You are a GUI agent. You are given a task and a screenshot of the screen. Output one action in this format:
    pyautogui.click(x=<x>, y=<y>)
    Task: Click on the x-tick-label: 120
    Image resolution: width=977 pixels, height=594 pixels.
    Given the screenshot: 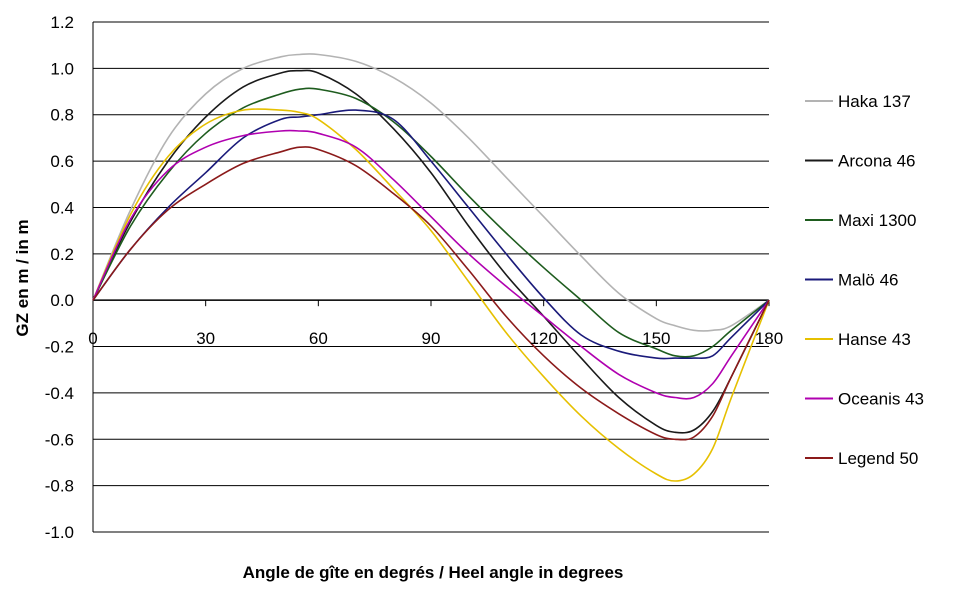 What is the action you would take?
    pyautogui.click(x=543, y=338)
    